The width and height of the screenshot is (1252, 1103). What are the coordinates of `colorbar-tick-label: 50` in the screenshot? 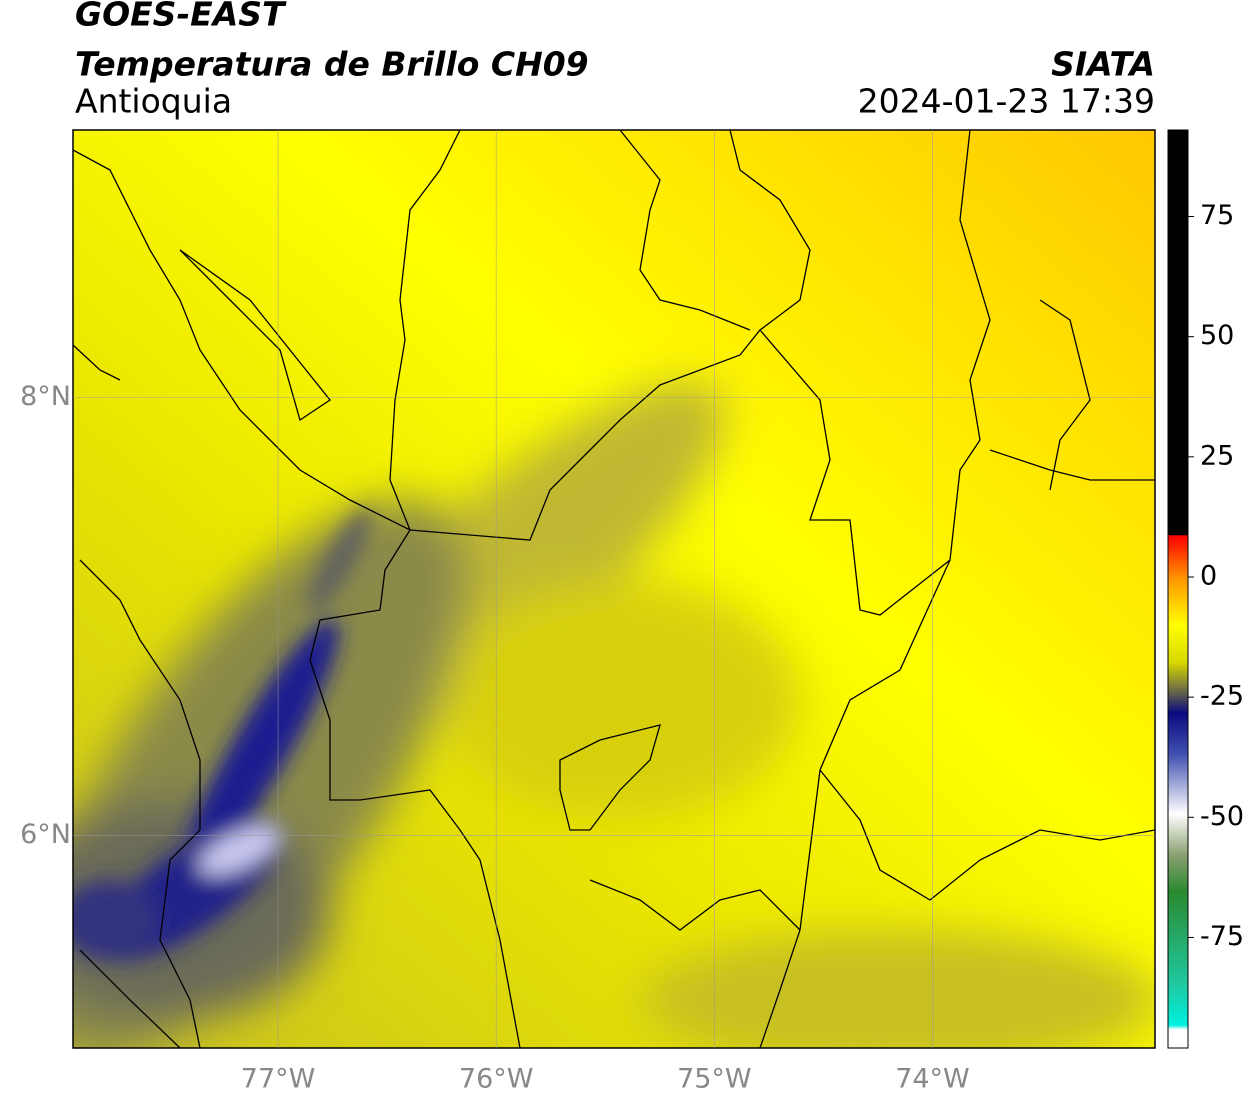 It's located at (1217, 335).